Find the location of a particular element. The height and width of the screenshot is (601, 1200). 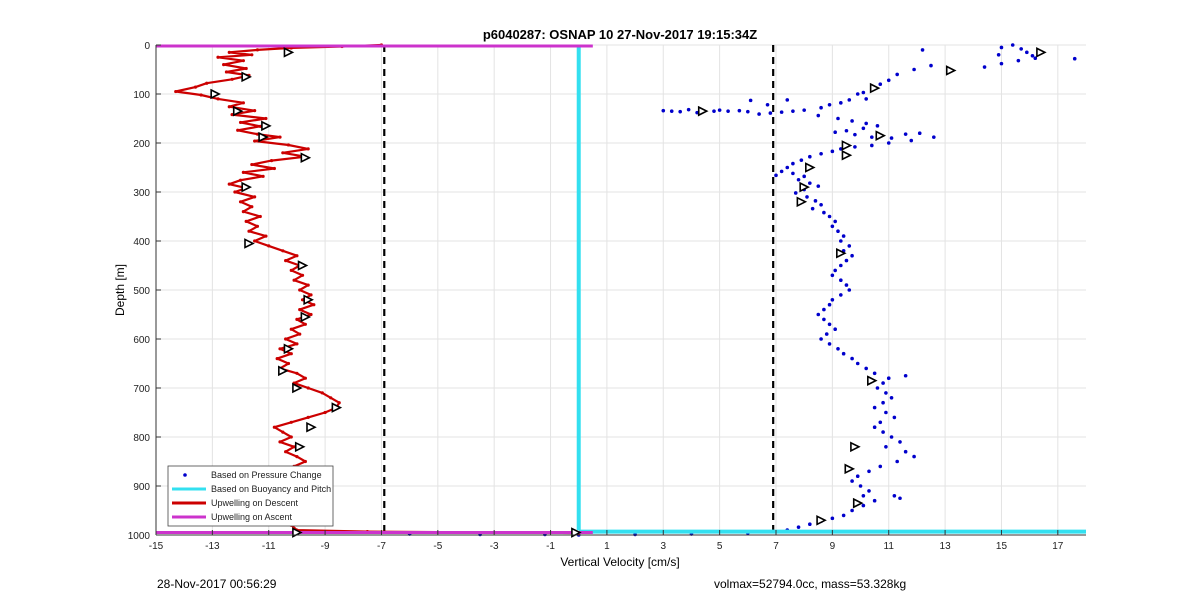

x-tick-label: -11 is located at coordinates (269, 546).